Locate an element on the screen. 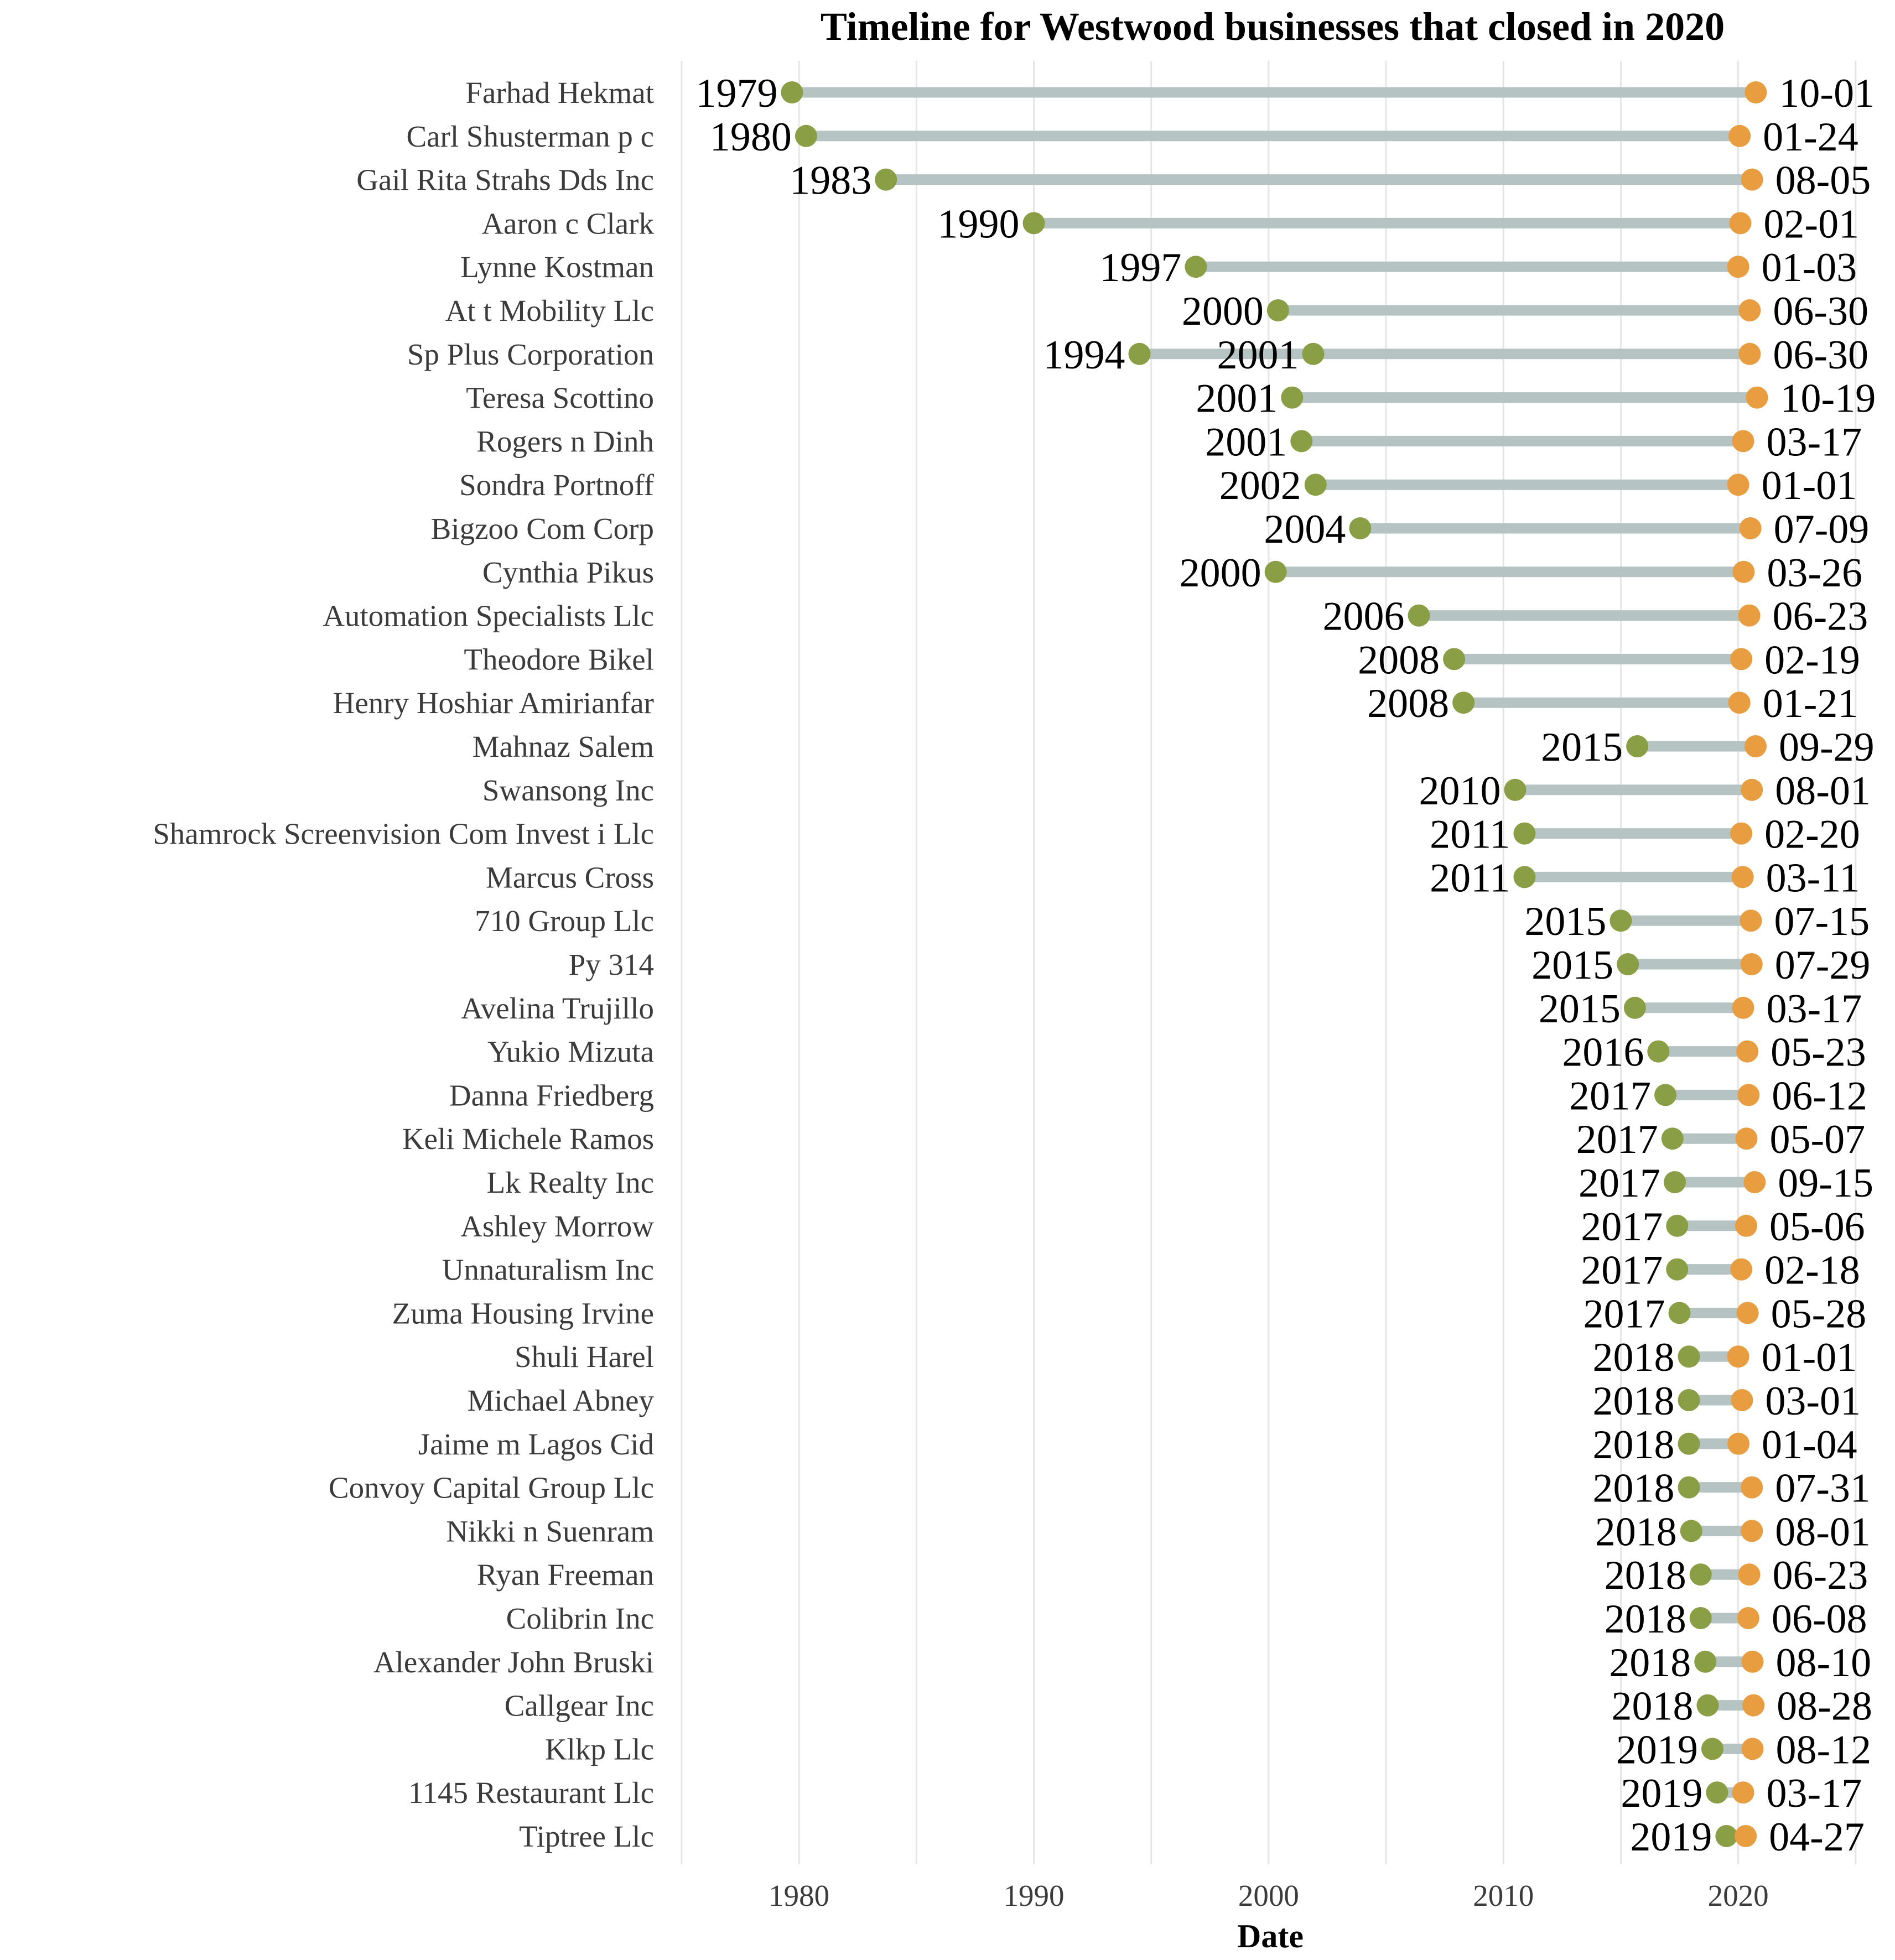  end-date-label: 02-18 is located at coordinates (1812, 1270).